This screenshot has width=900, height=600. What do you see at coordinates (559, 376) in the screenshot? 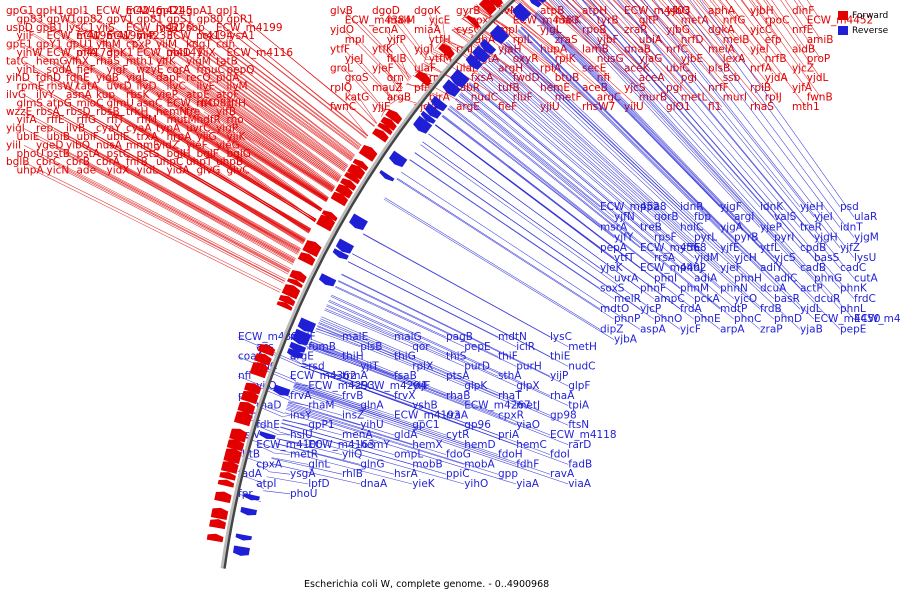
I see `reverse-gene-label: yijP` at bounding box center [559, 376].